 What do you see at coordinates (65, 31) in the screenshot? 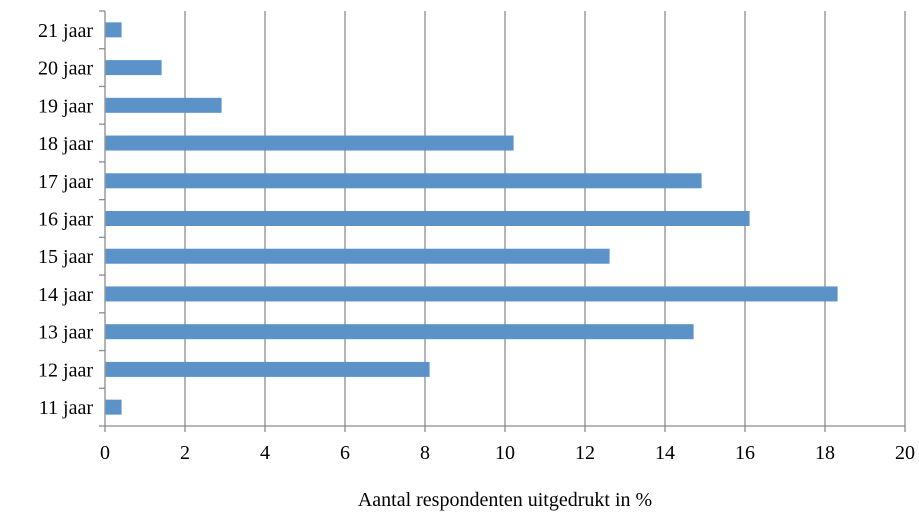
I see `category-label: 21 jaar` at bounding box center [65, 31].